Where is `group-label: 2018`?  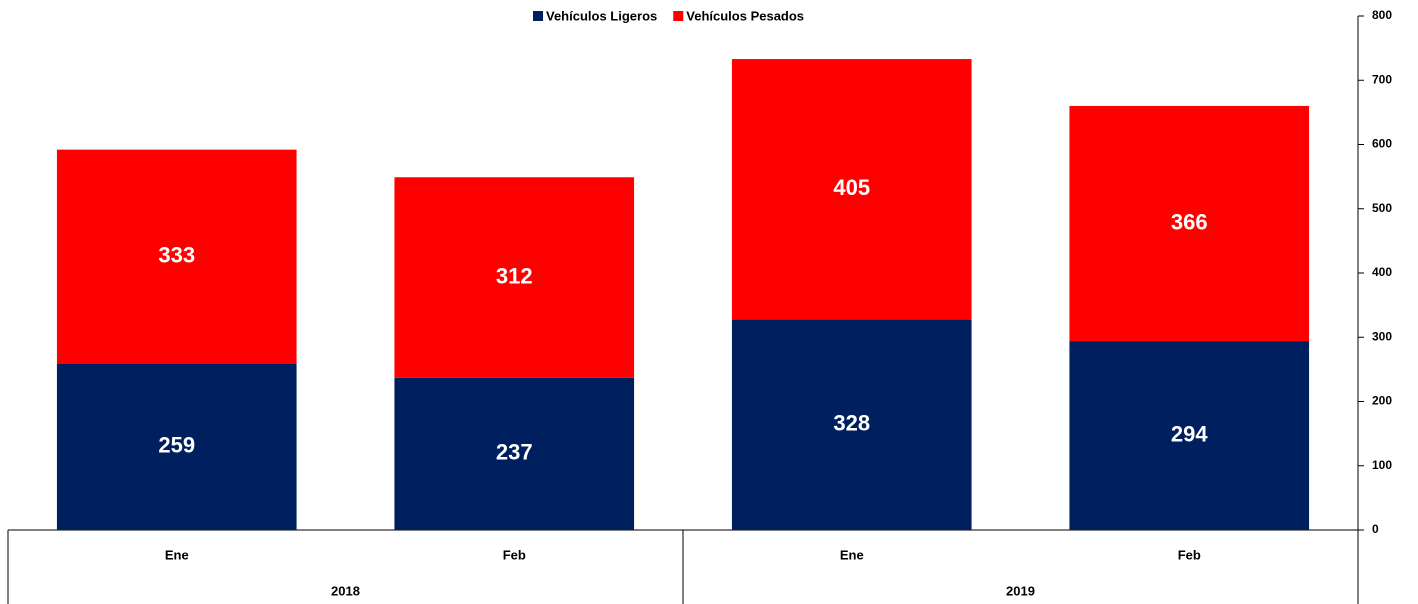 group-label: 2018 is located at coordinates (345, 590).